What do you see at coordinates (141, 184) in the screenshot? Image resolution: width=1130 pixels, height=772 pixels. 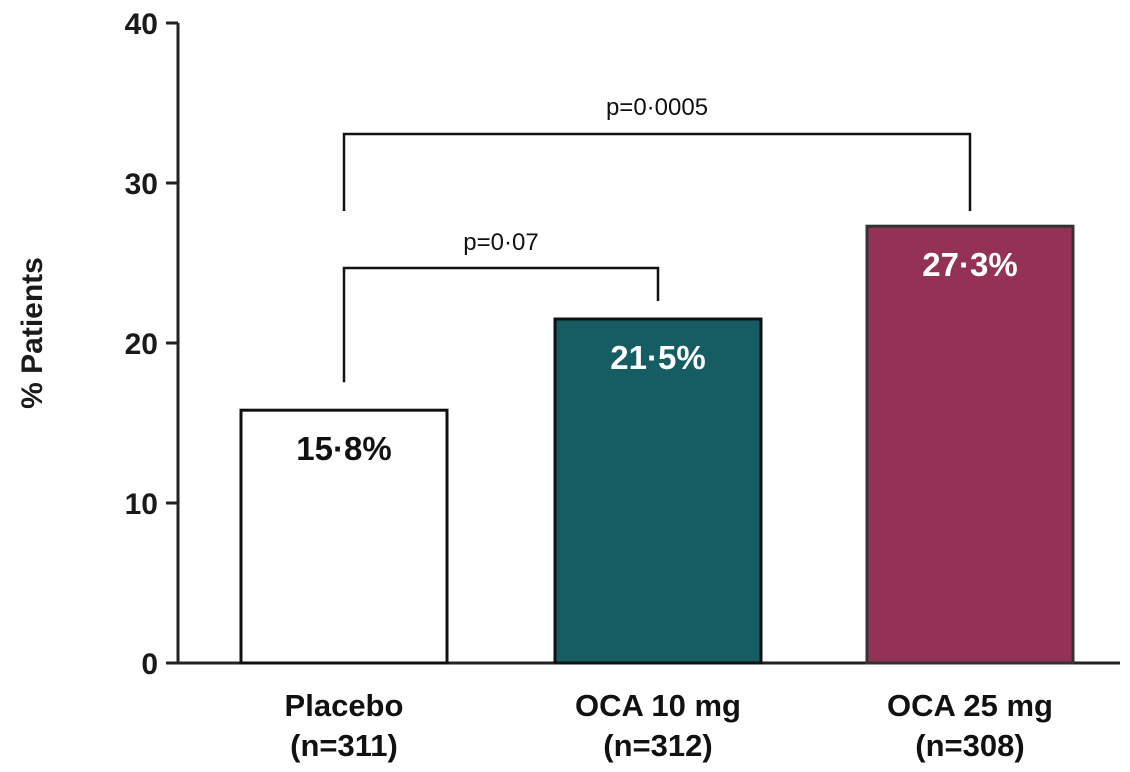 I see `y-tick-label: 30` at bounding box center [141, 184].